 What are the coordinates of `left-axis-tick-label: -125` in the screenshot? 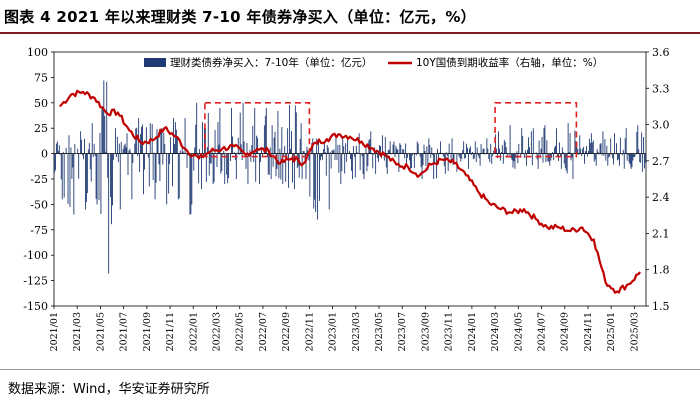 It's located at (35, 281).